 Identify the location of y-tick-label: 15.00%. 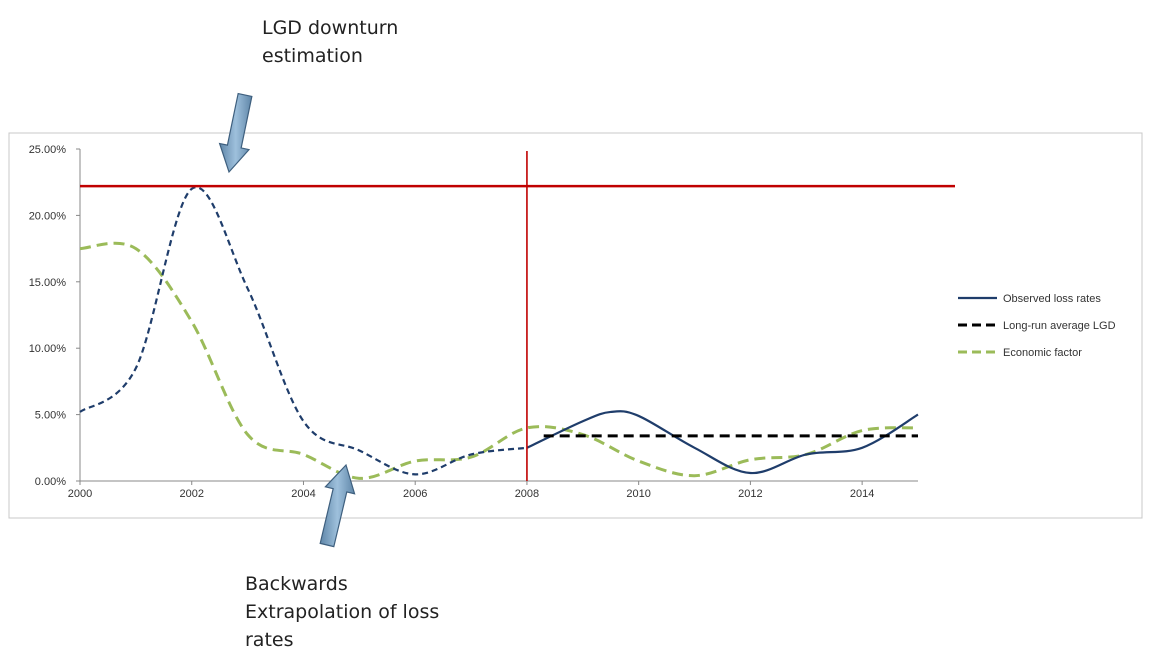
(48, 283).